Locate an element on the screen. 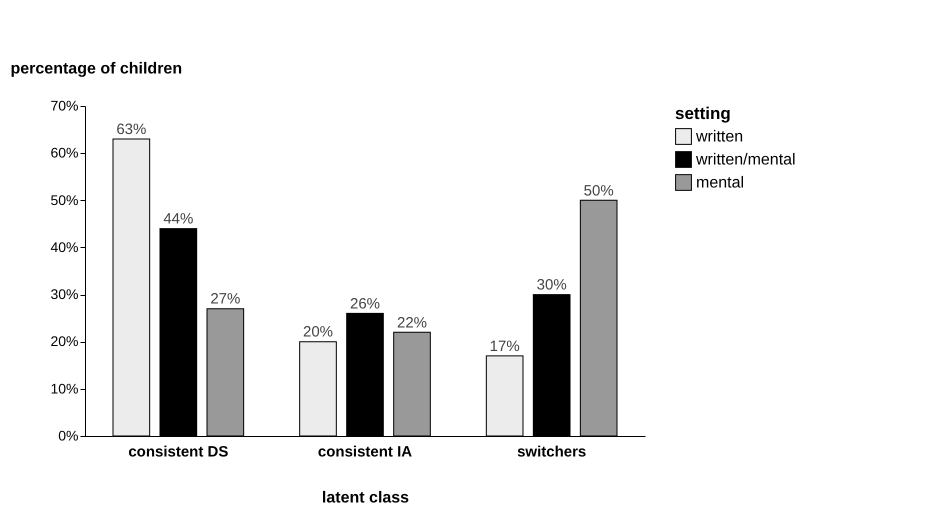  x-tick-label: consistent DS is located at coordinates (178, 452).